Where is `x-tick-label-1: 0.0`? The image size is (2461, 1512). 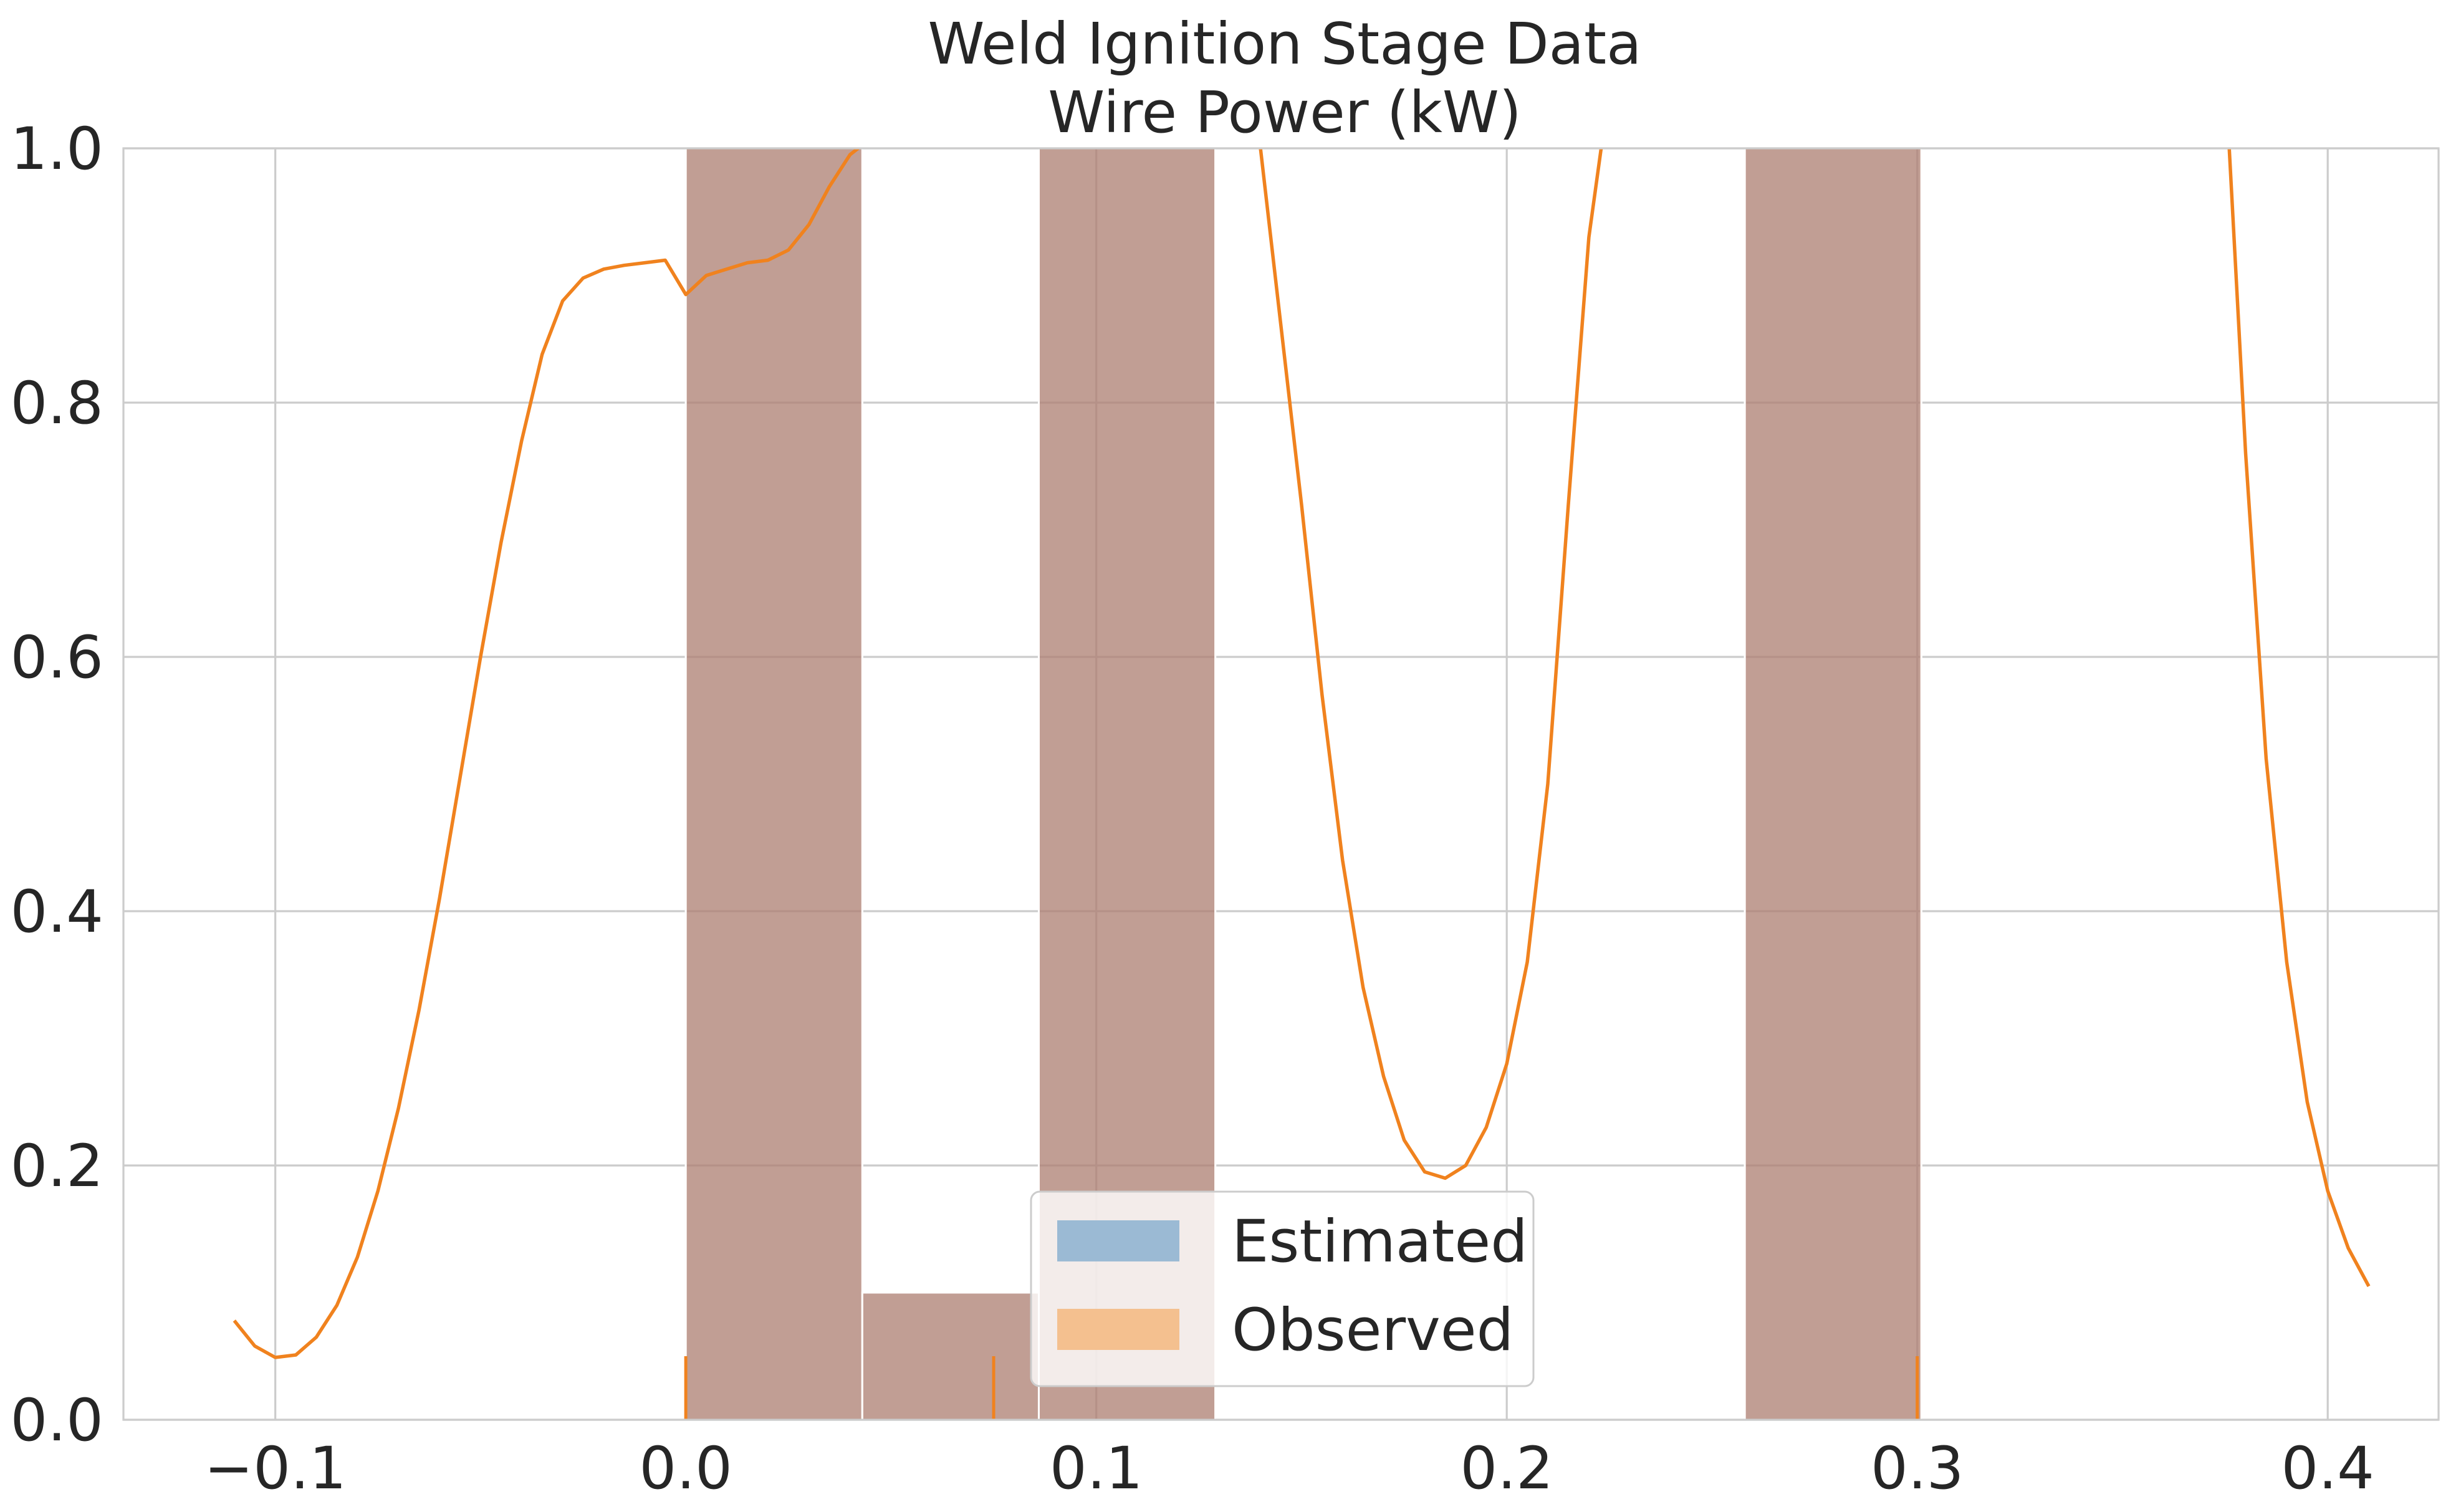
x-tick-label-1: 0.0 is located at coordinates (685, 1469).